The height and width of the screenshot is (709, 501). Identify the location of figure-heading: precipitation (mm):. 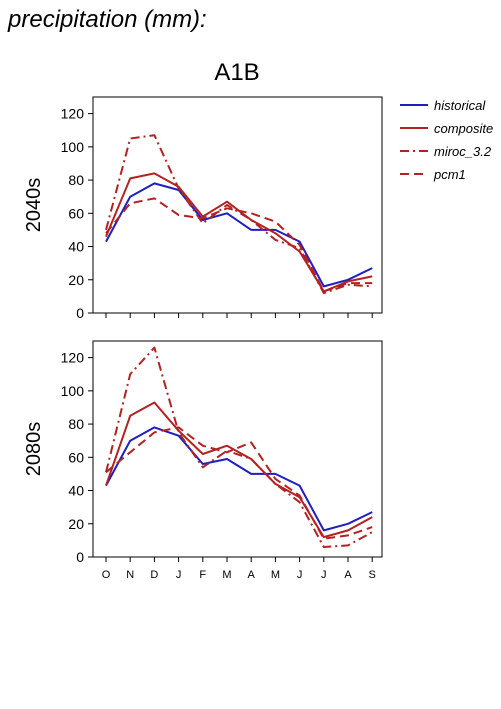
(107, 19).